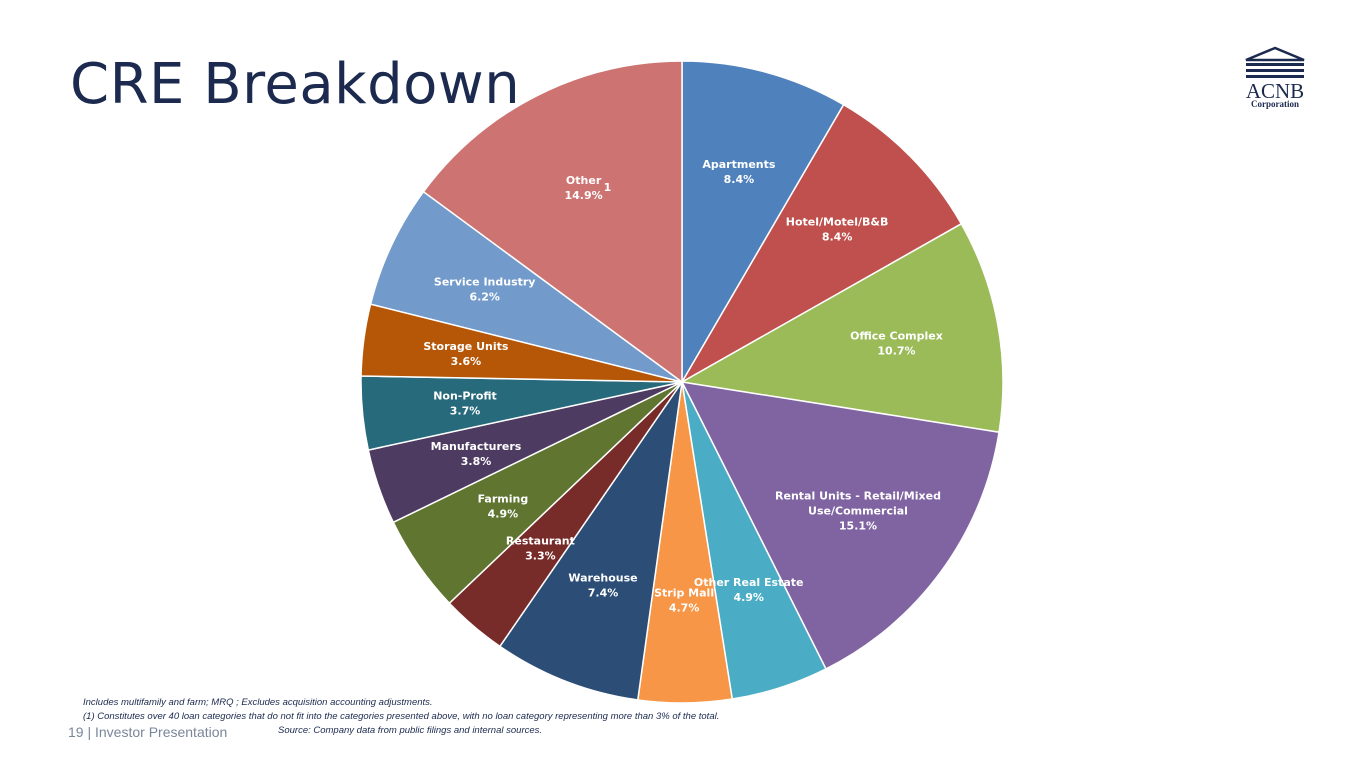 Image resolution: width=1365 pixels, height=768 pixels. Describe the element at coordinates (465, 404) in the screenshot. I see `pie-label-non-profit: Non-Profit 3.7%` at that location.